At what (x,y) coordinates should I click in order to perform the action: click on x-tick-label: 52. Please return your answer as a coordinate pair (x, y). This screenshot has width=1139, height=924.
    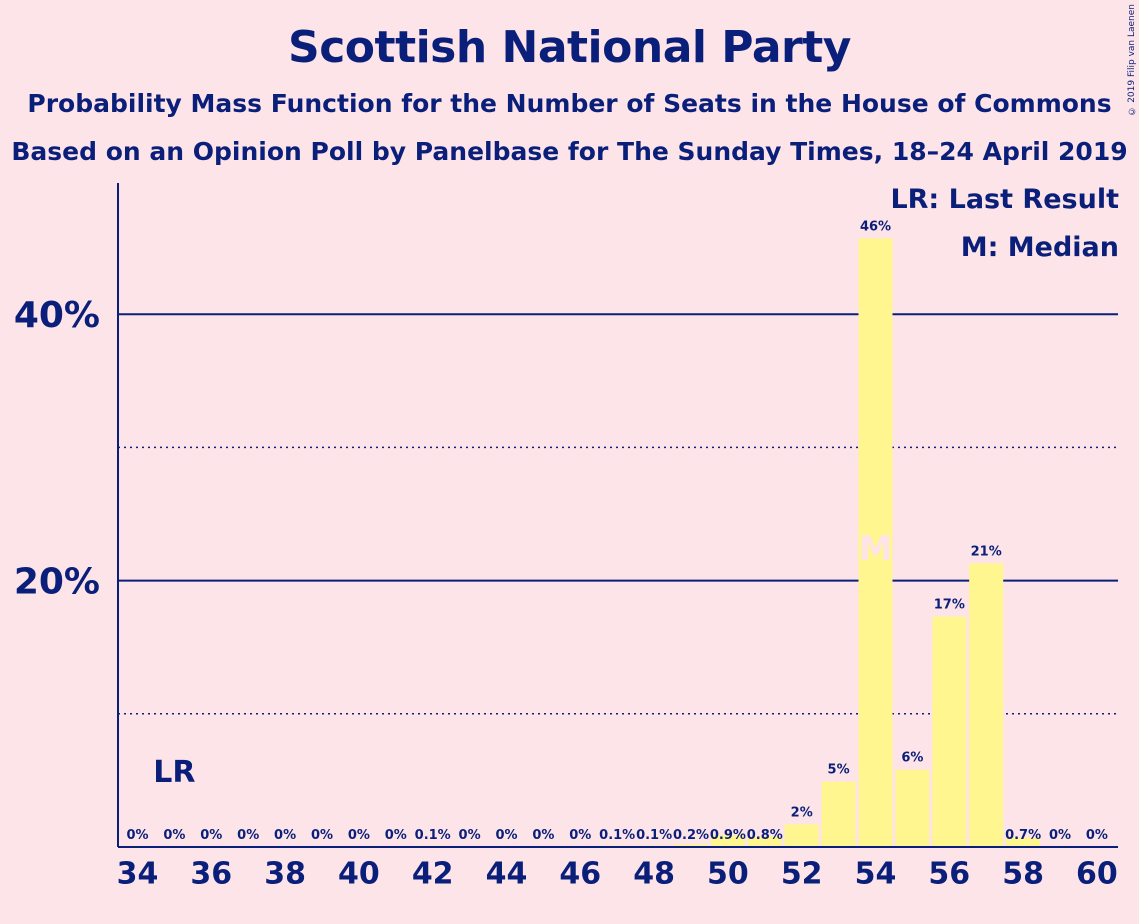
    Looking at the image, I should click on (802, 874).